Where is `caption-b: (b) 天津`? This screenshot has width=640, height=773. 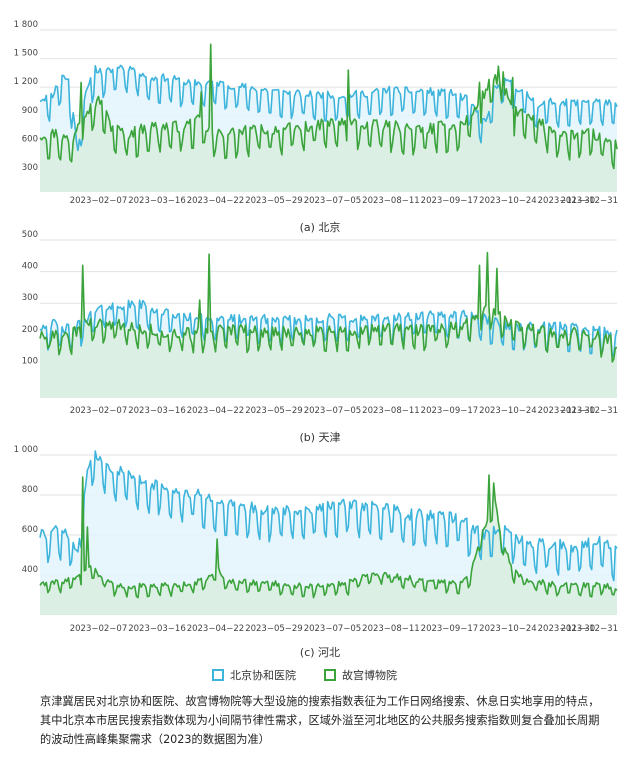
caption-b: (b) 天津 is located at coordinates (319, 437).